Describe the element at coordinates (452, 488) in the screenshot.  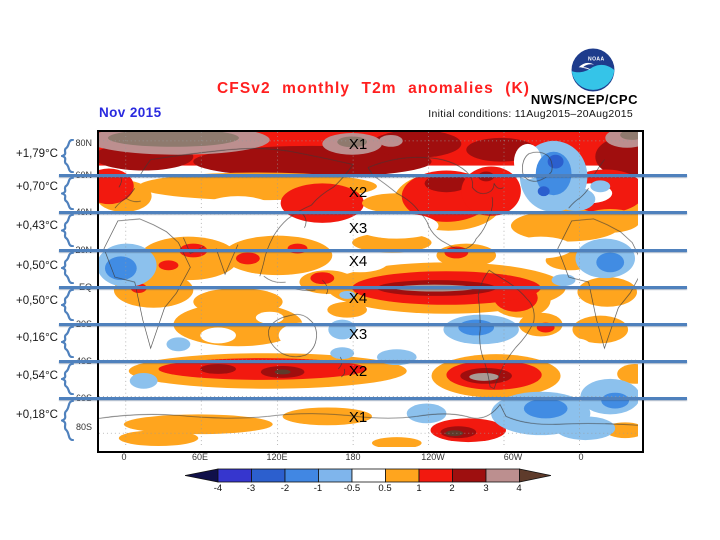
I see `colorbar-tick-label: 2` at that location.